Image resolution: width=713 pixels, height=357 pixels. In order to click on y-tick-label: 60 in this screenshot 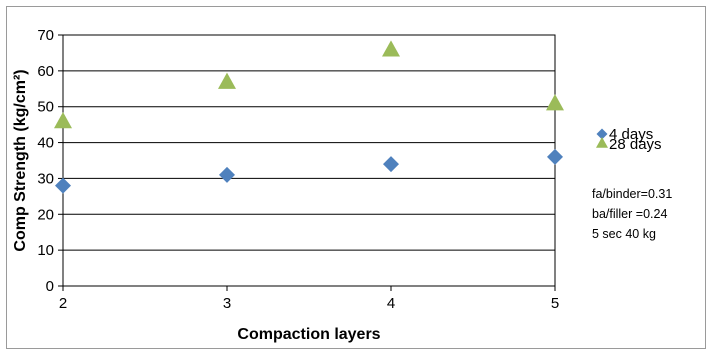, I will do `click(45, 71)`.